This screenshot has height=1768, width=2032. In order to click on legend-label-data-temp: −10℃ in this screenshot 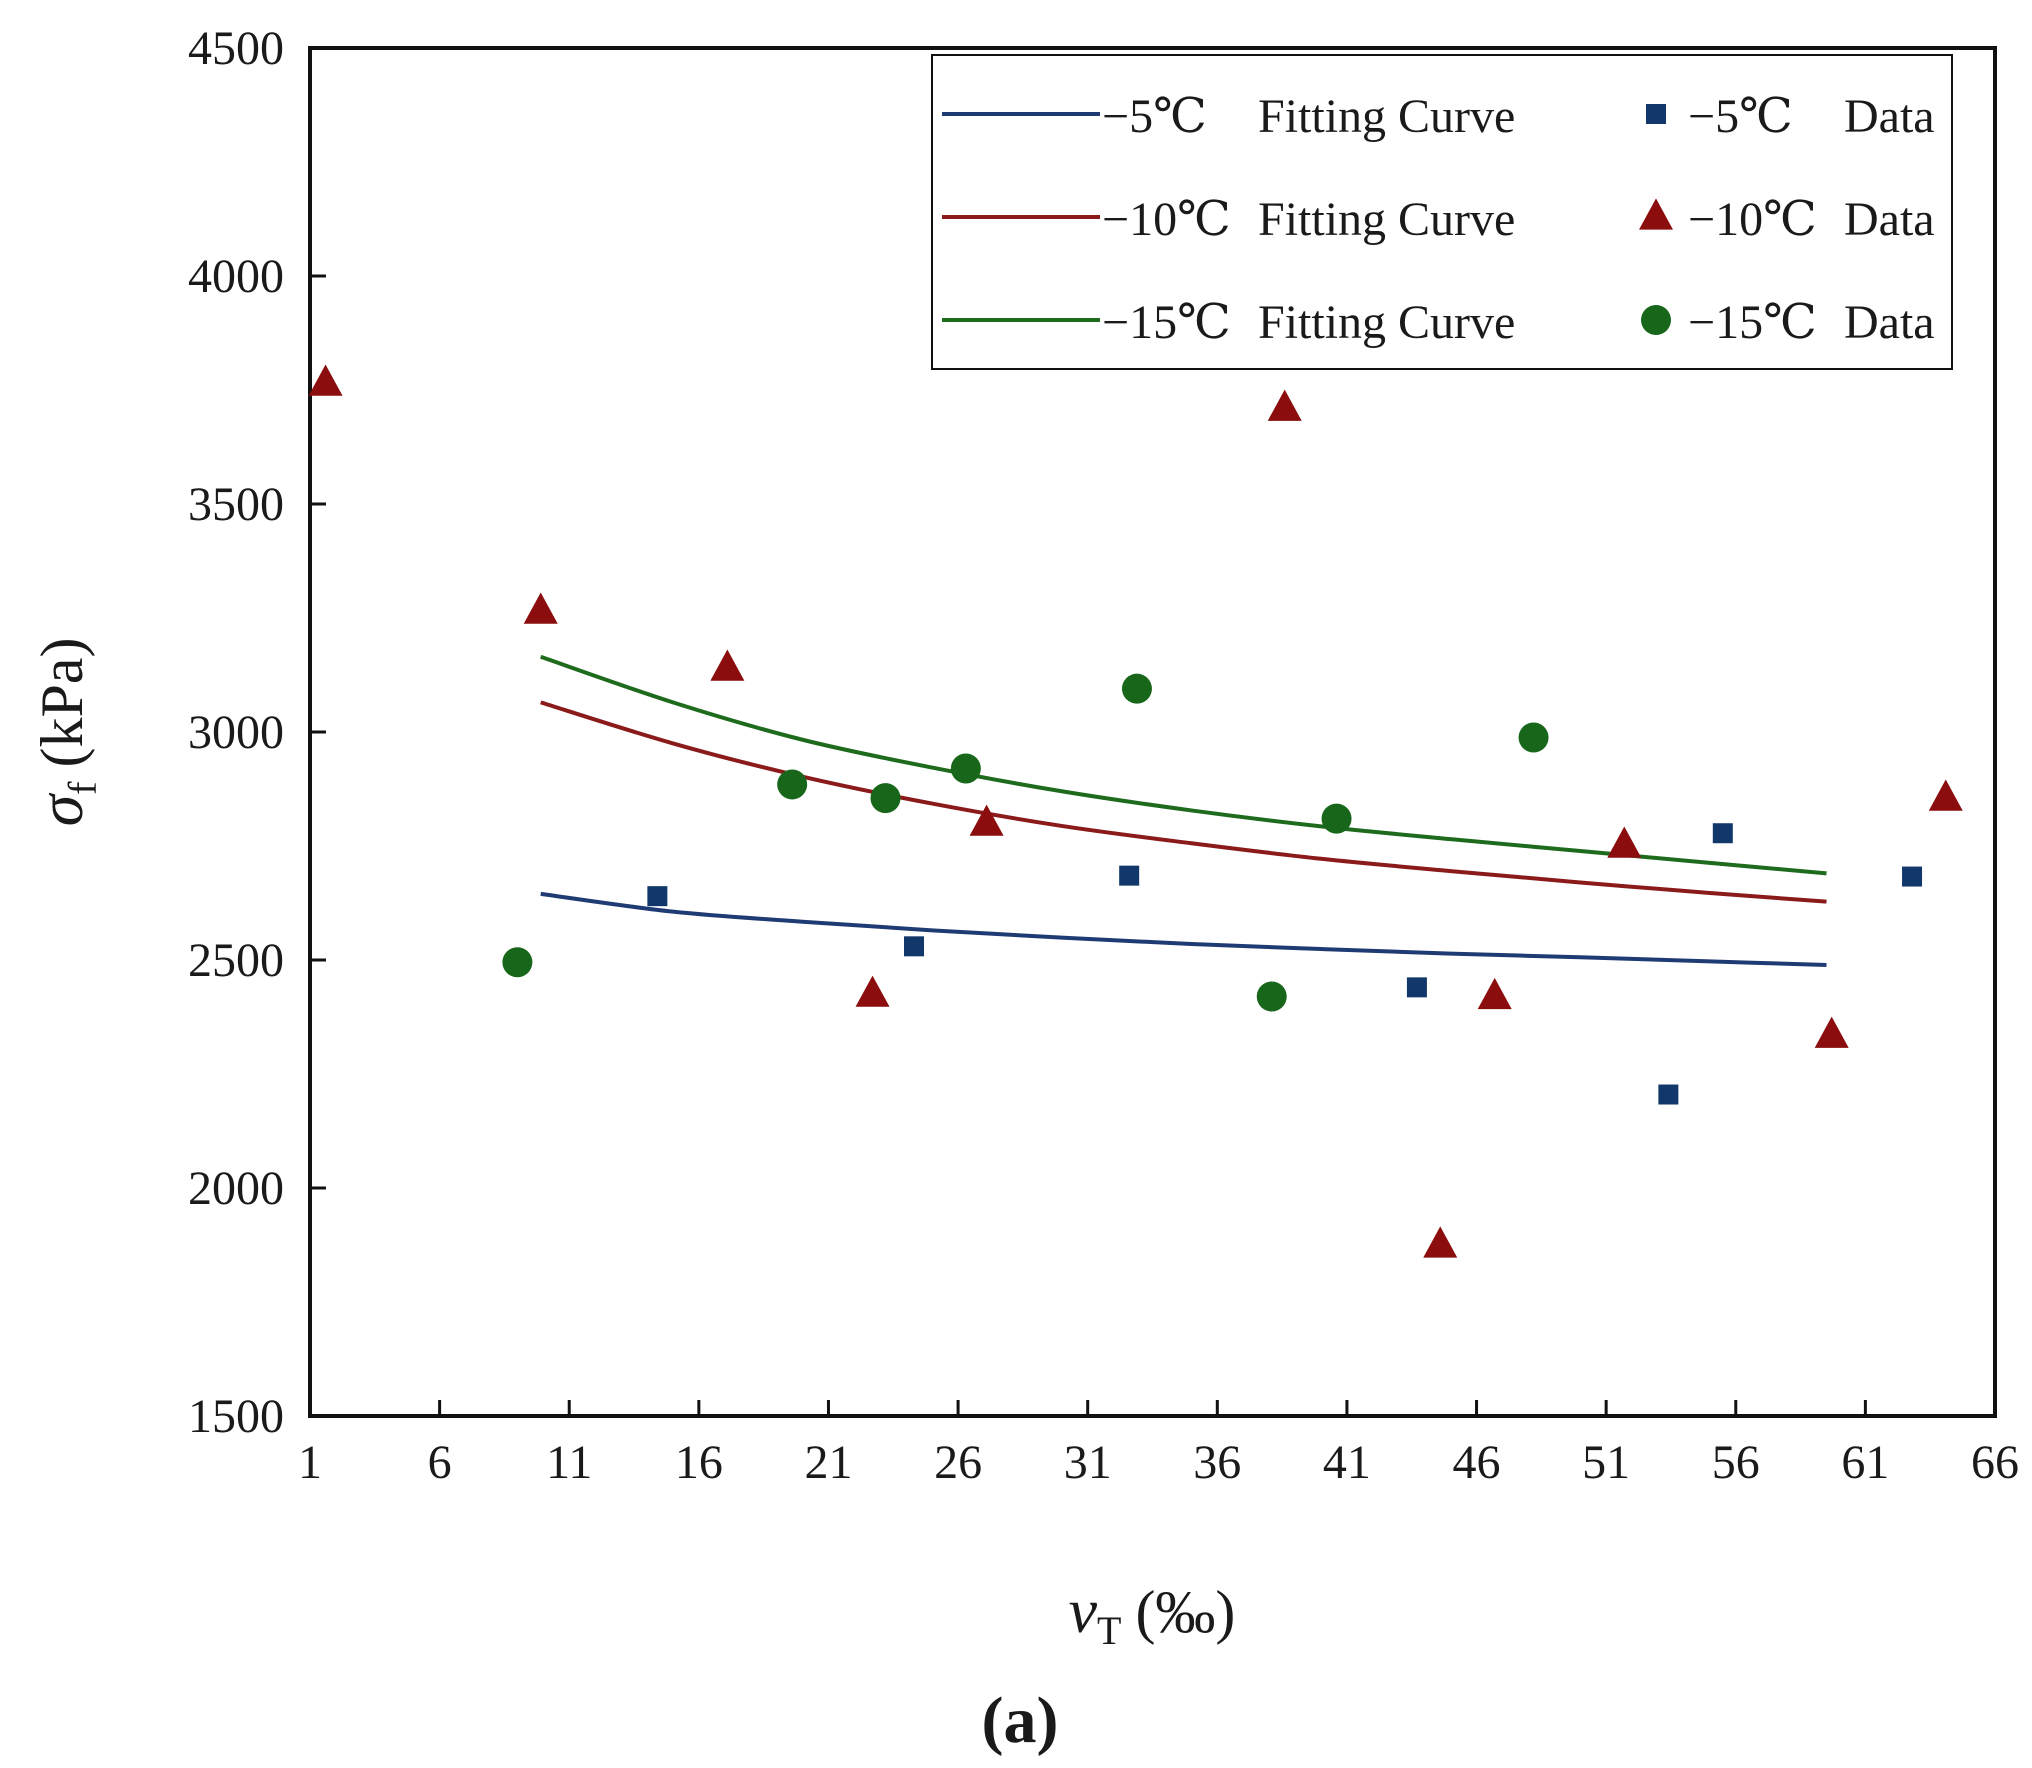, I will do `click(1752, 219)`.